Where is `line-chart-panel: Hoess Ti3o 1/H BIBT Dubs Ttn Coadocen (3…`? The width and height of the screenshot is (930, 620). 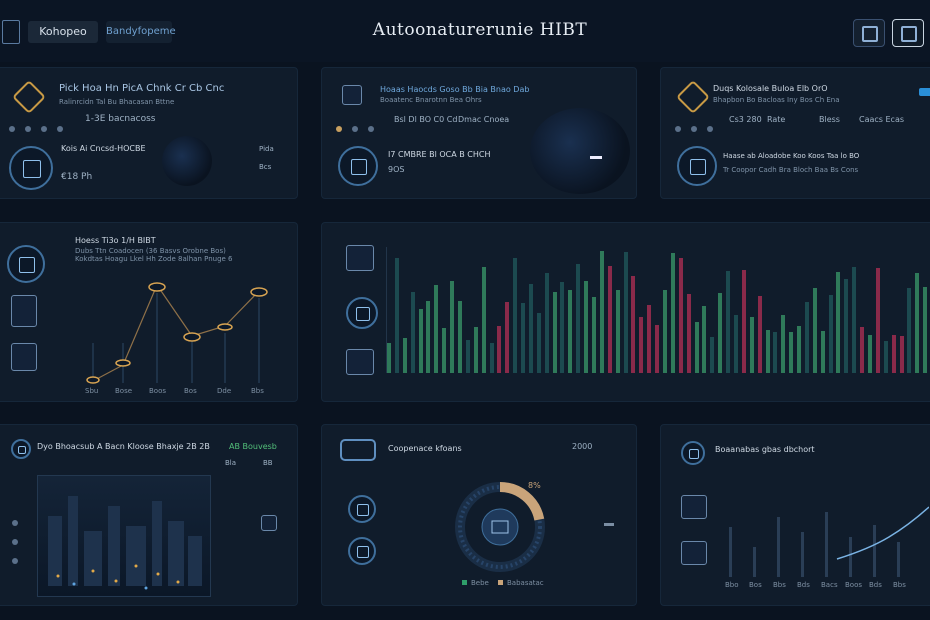 line-chart-panel: Hoess Ti3o 1/H BIBT Dubs Ttn Coadocen (3… is located at coordinates (149, 312).